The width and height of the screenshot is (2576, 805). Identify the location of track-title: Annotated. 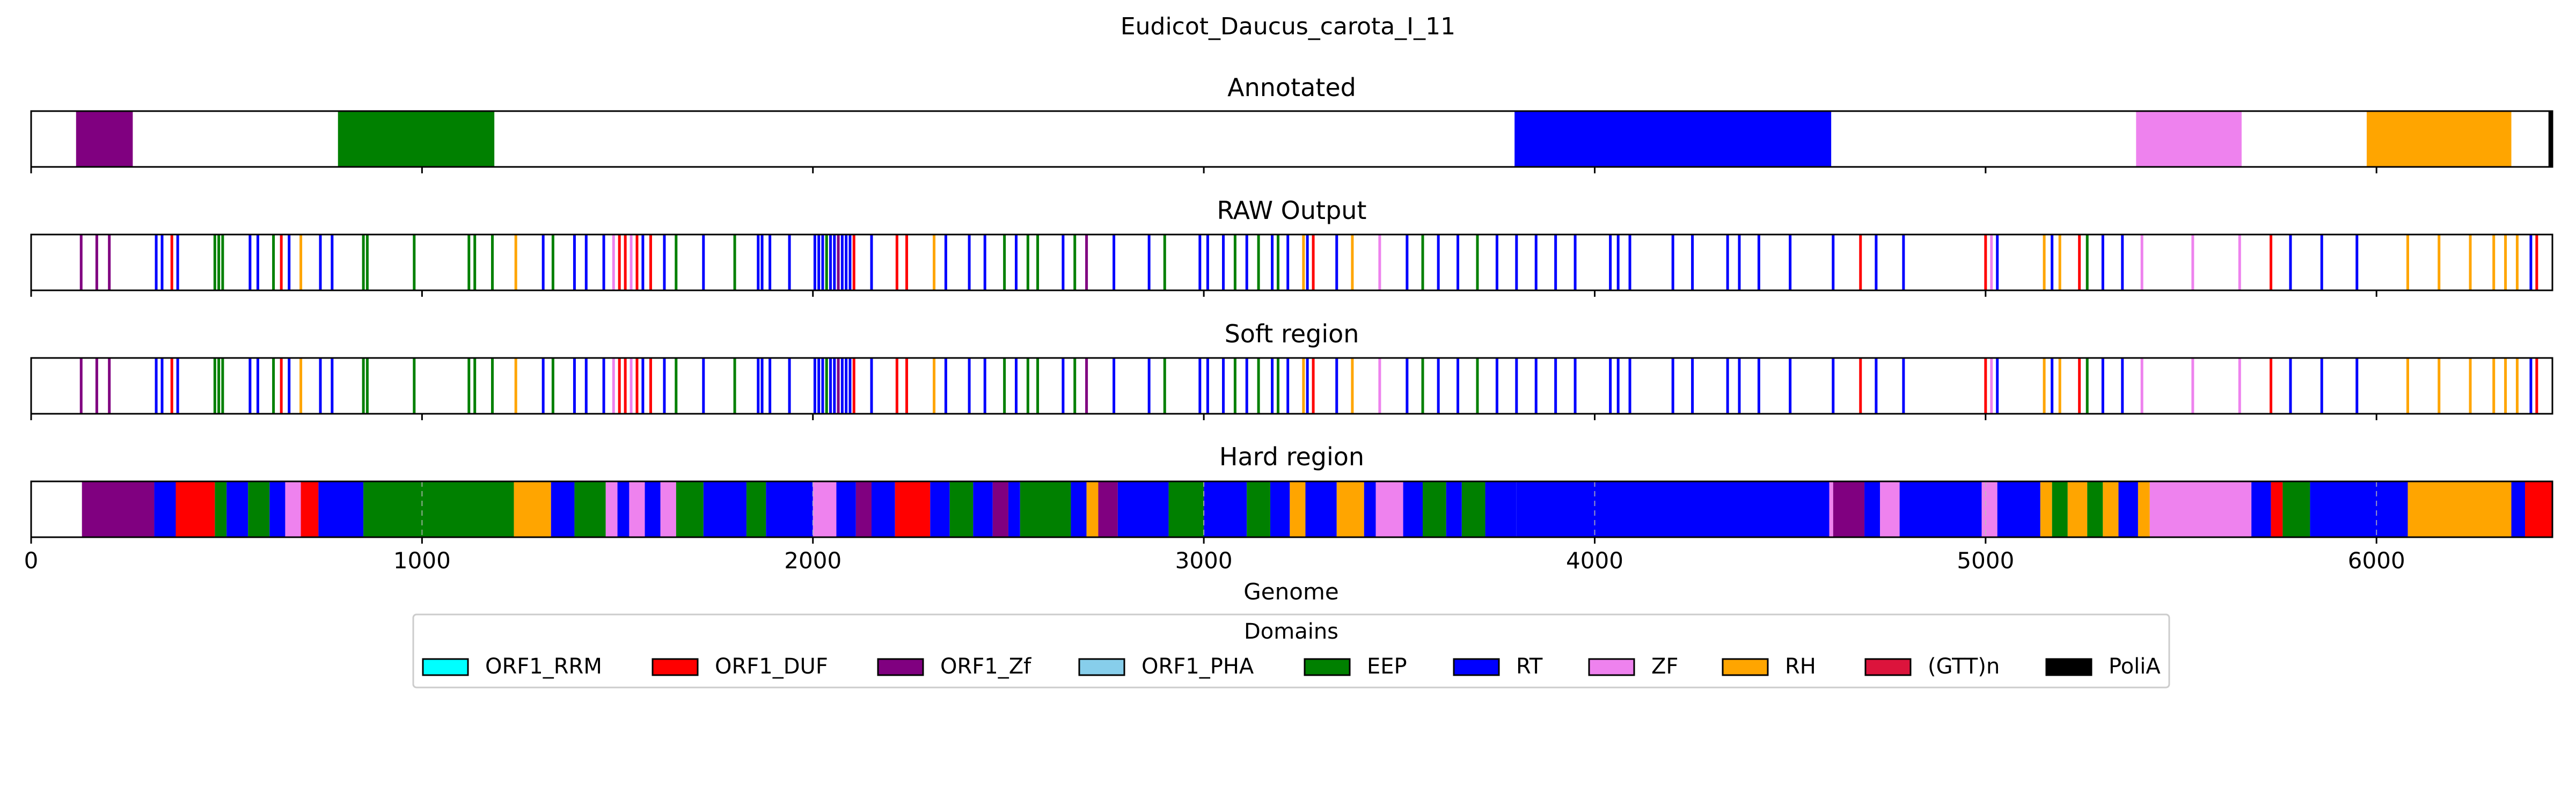
(1291, 87).